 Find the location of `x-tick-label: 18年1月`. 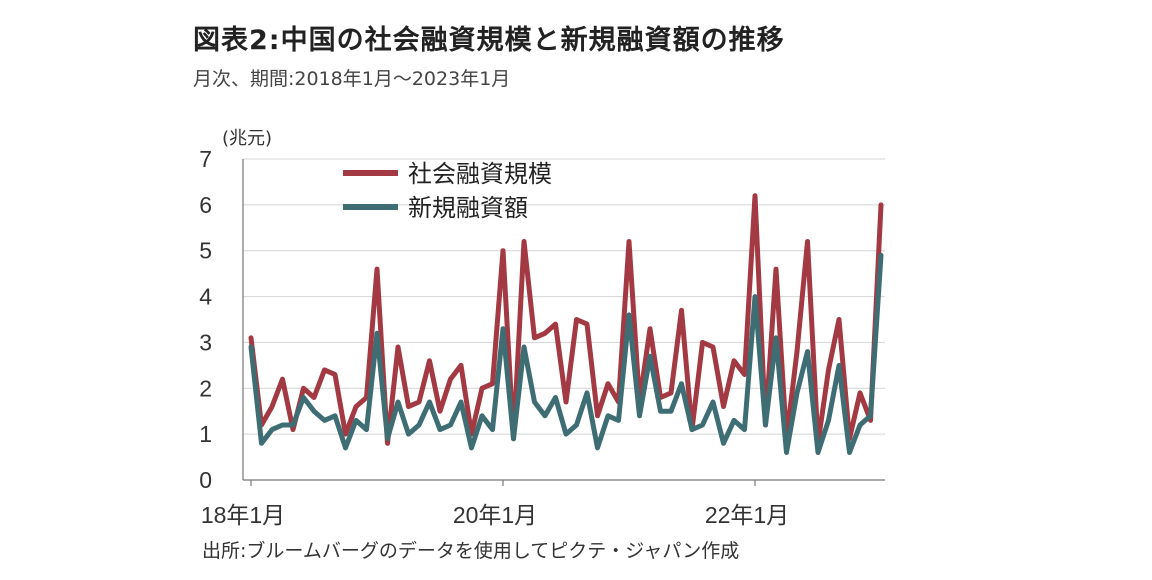

x-tick-label: 18年1月 is located at coordinates (243, 515).